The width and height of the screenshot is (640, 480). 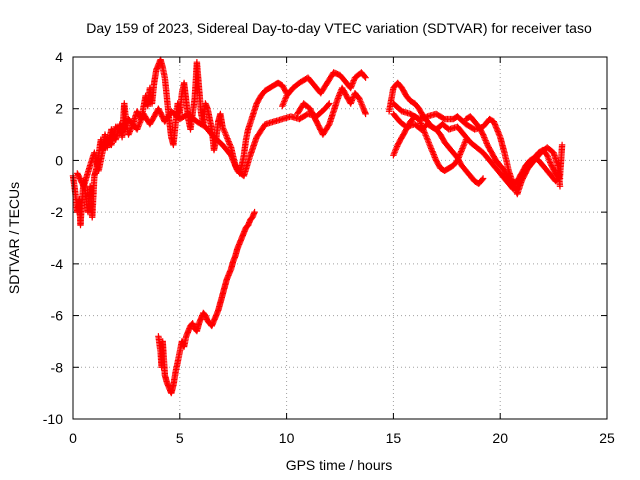 I want to click on x-tick-label: 0, so click(x=73, y=438).